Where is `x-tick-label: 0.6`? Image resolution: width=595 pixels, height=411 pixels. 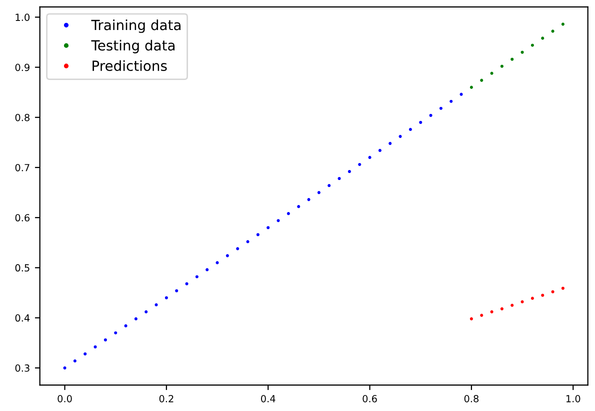 x-tick-label: 0.6 is located at coordinates (369, 398).